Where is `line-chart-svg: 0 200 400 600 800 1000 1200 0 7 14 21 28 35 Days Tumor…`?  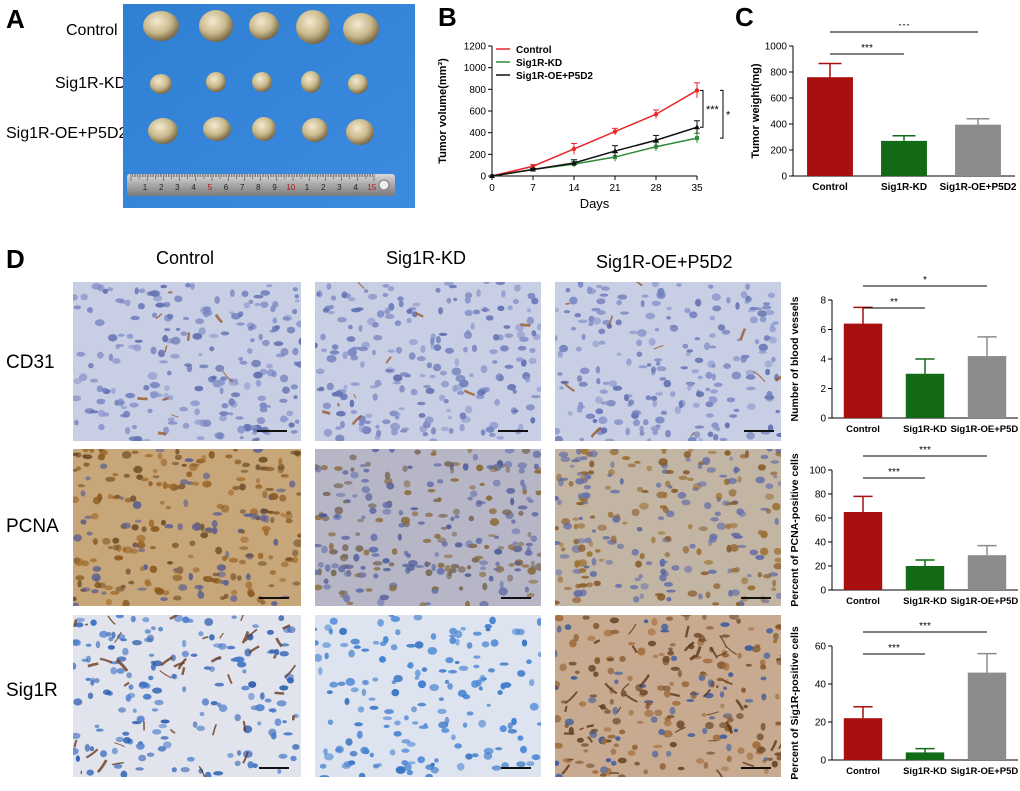 line-chart-svg: 0 200 400 600 800 1000 1200 0 7 14 21 28 35 Days Tumor… is located at coordinates (588, 127).